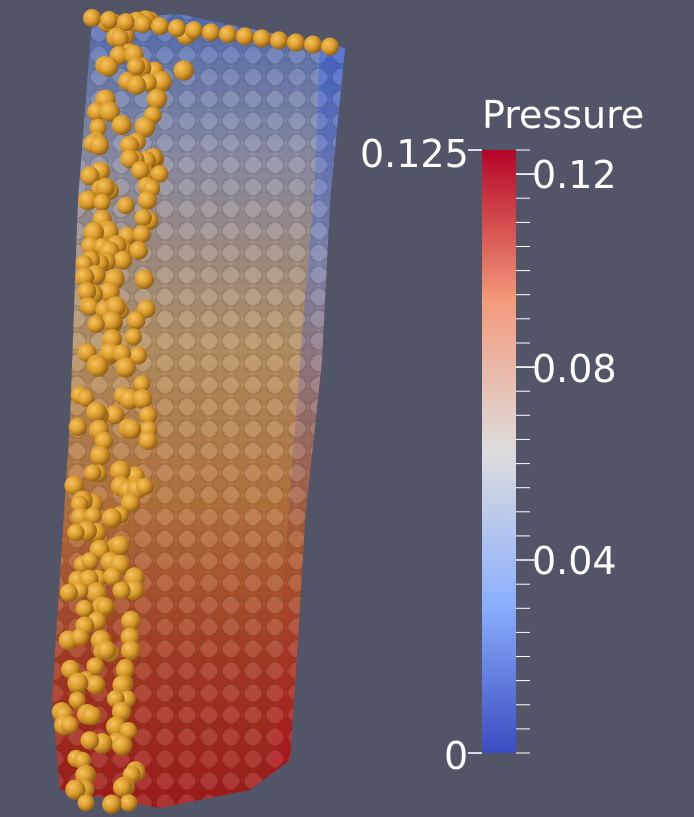 This screenshot has width=694, height=817. Describe the element at coordinates (574, 561) in the screenshot. I see `legend-tick-label: 0.04` at that location.